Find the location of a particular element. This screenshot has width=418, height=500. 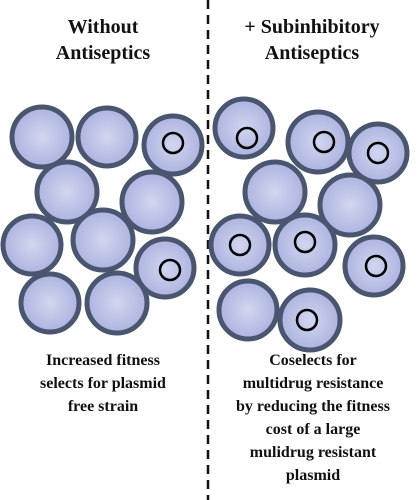

right-caption: Coselects for is located at coordinates (313, 360).